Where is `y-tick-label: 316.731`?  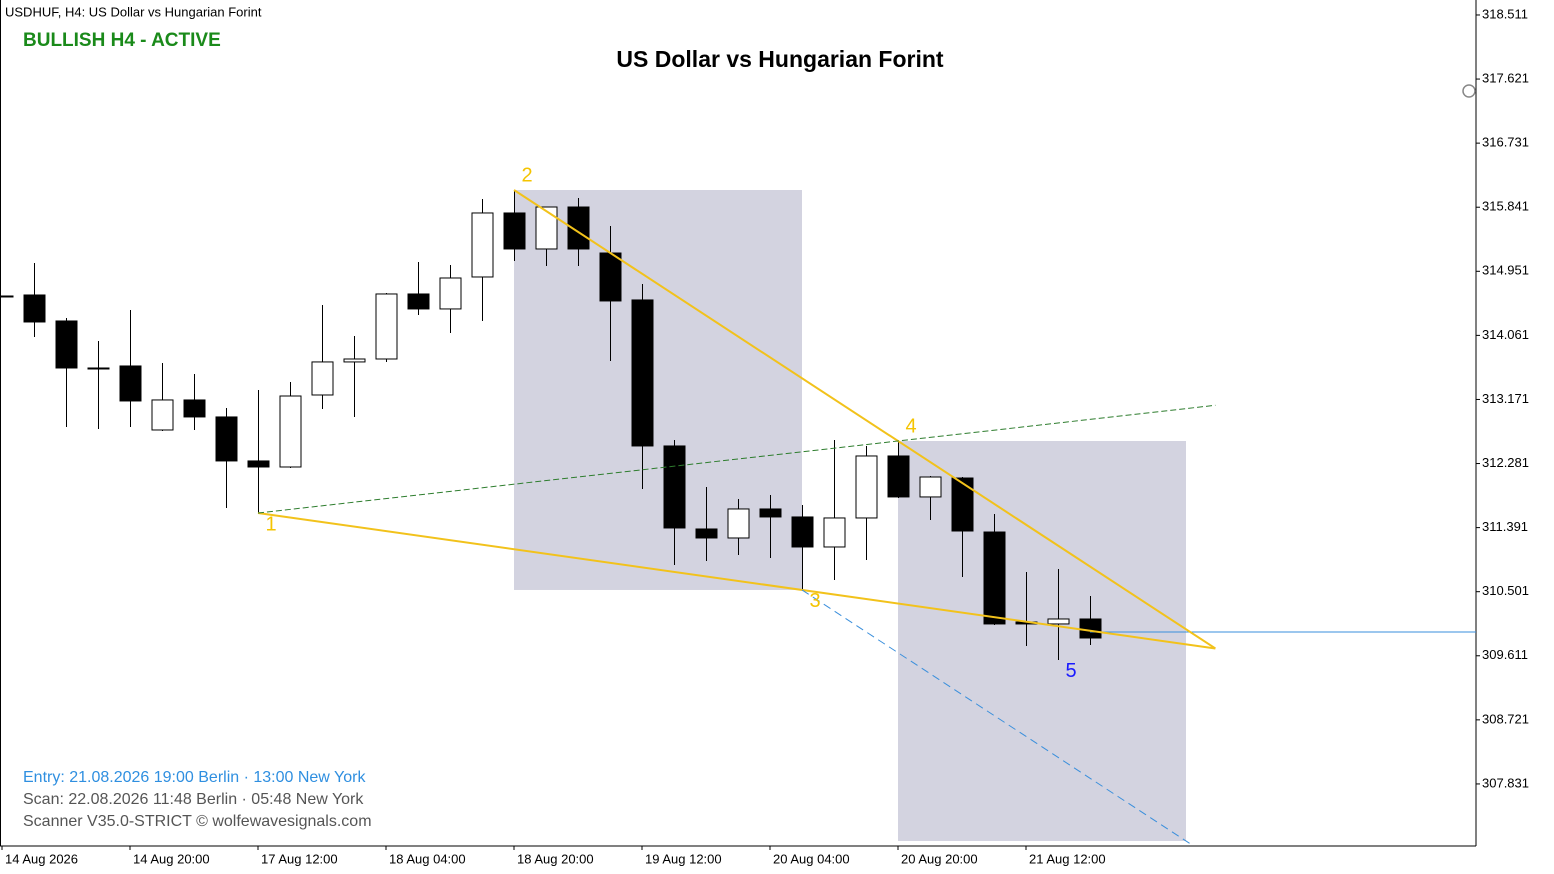
y-tick-label: 316.731 is located at coordinates (1505, 142).